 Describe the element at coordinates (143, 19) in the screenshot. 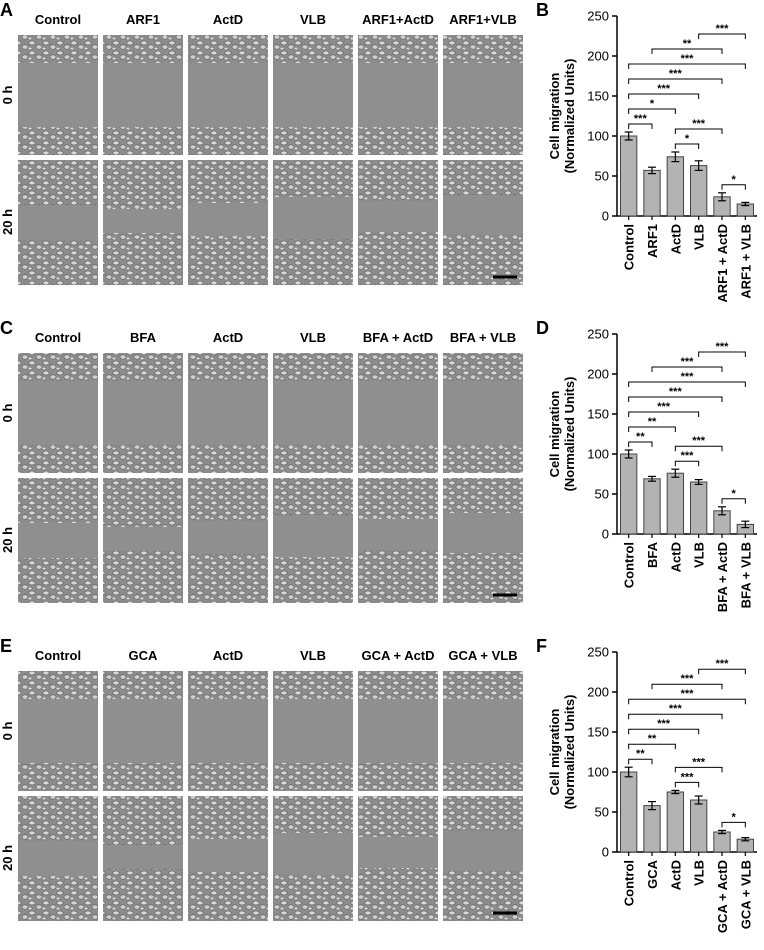

I see `column-header: ARF1` at that location.